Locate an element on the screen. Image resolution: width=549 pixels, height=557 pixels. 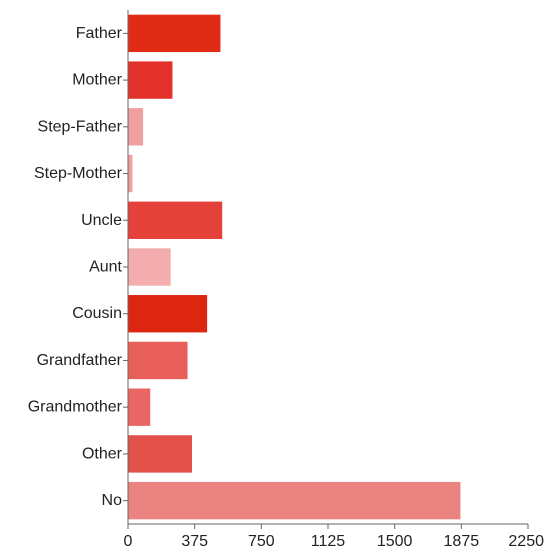
x-tick-label-1125: 1125 is located at coordinates (328, 541).